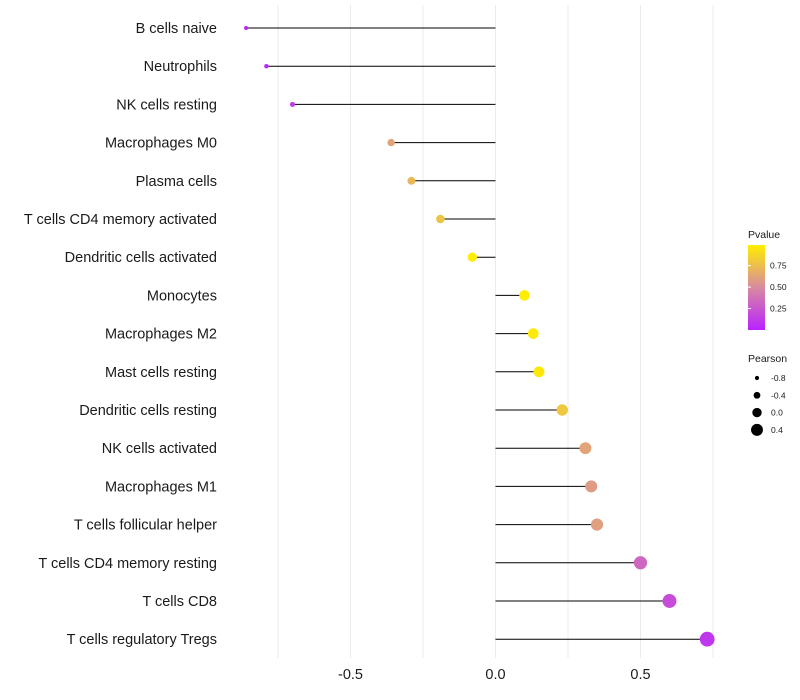 Image resolution: width=800 pixels, height=700 pixels. What do you see at coordinates (777, 413) in the screenshot?
I see `pearson-legend-label: 0.0` at bounding box center [777, 413].